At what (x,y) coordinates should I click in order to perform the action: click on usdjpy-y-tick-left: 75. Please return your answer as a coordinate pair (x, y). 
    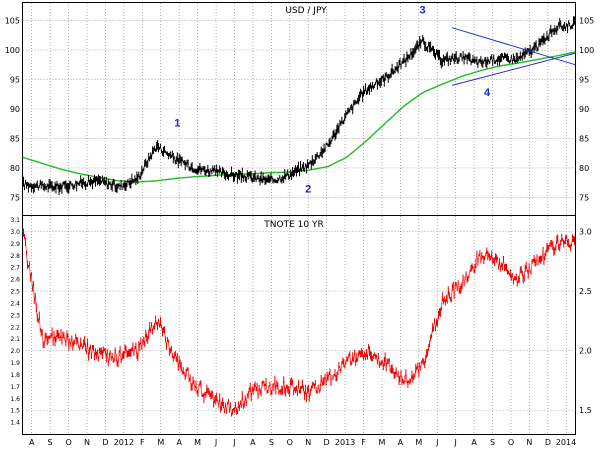
    Looking at the image, I should click on (15, 197).